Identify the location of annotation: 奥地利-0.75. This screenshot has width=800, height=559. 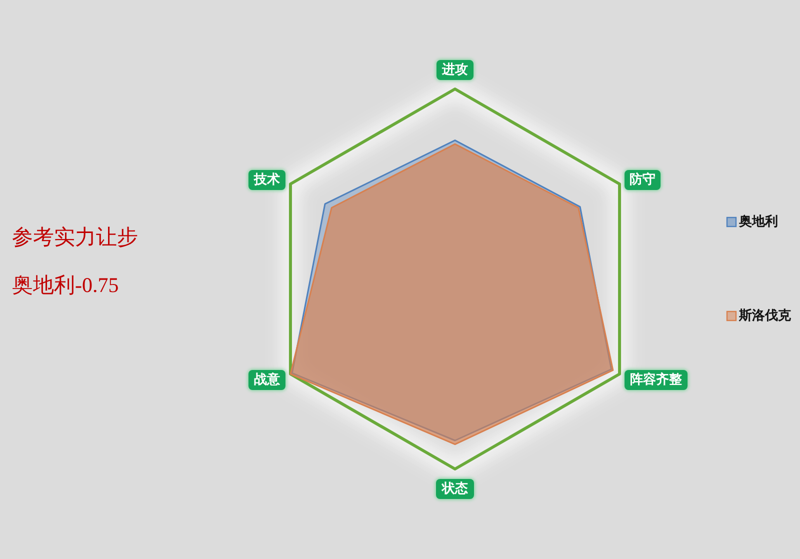
(65, 285).